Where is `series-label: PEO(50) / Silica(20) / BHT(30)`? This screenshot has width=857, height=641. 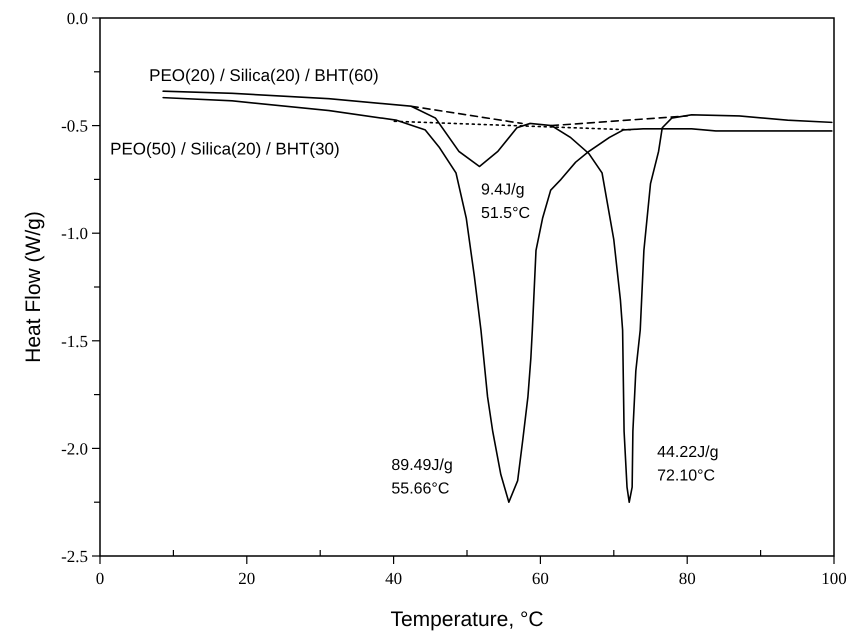
series-label: PEO(50) / Silica(20) / BHT(30) is located at coordinates (225, 149).